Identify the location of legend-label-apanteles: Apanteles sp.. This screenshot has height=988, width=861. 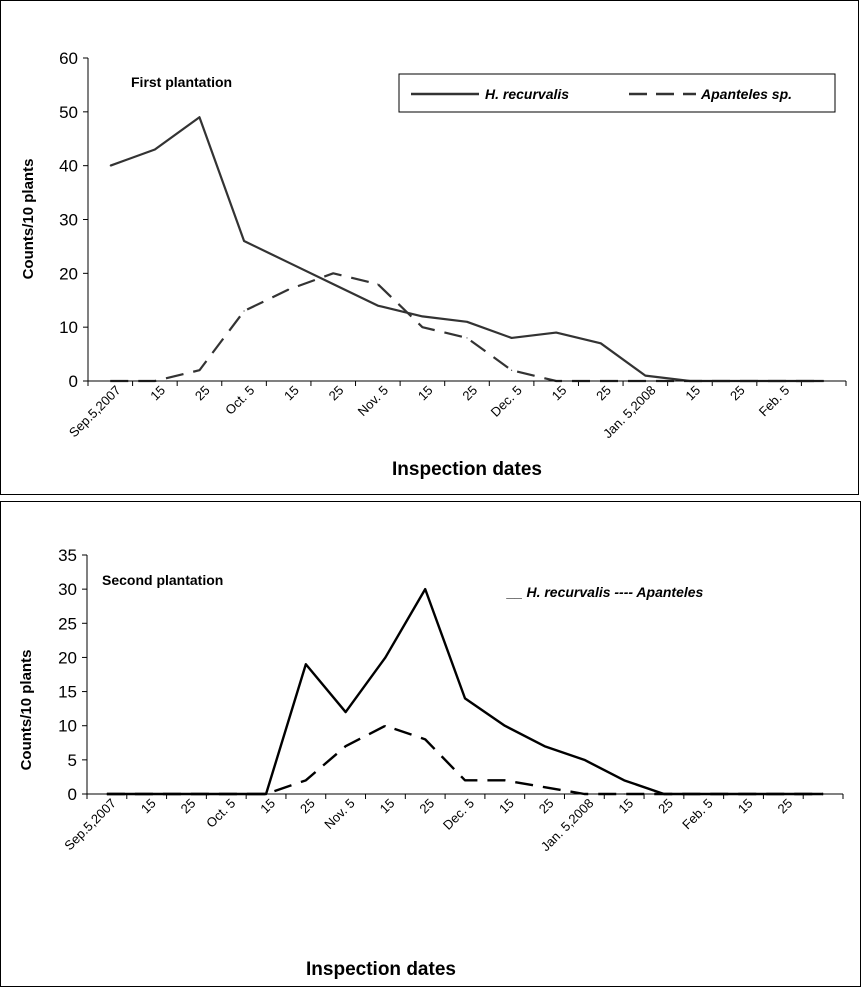
(746, 94).